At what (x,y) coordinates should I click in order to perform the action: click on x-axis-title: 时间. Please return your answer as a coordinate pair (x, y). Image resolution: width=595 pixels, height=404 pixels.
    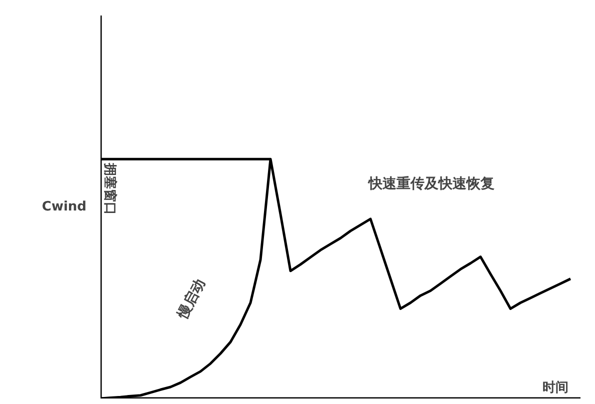
    Looking at the image, I should click on (555, 388).